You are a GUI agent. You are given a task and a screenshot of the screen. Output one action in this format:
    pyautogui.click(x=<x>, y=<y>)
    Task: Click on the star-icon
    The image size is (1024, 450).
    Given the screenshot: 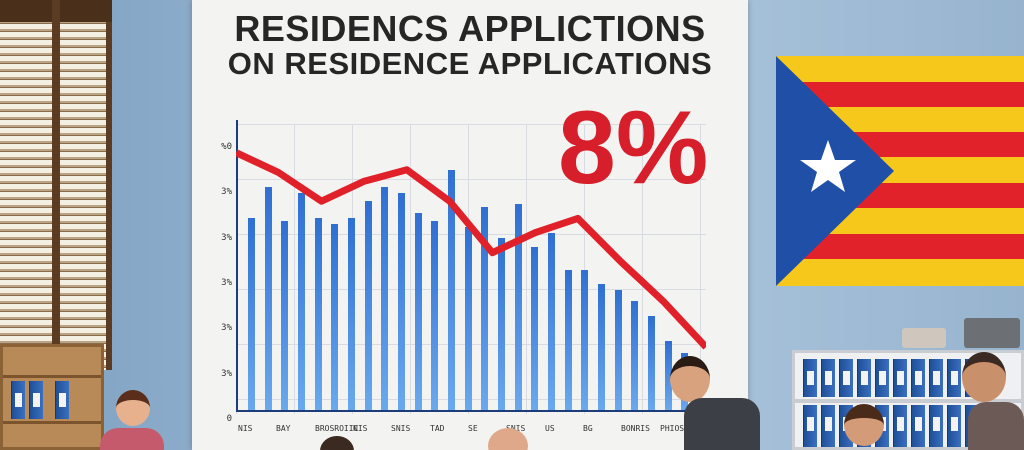 What is the action you would take?
    pyautogui.click(x=828, y=166)
    